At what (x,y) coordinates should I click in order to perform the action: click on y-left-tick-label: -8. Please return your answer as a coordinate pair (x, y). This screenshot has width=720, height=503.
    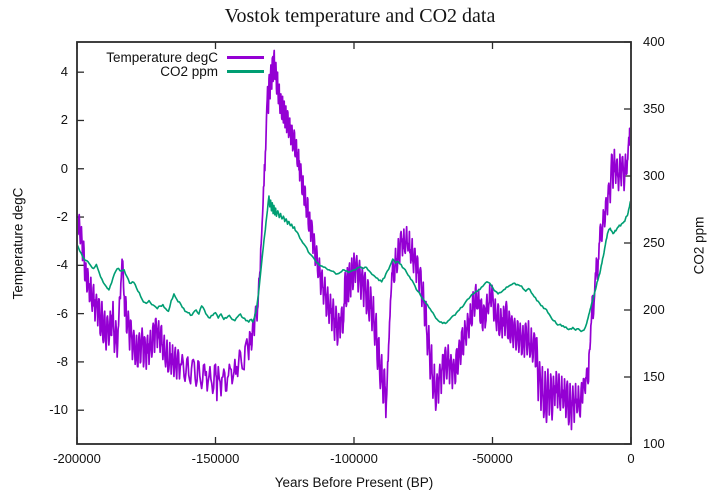
    Looking at the image, I should click on (62, 361).